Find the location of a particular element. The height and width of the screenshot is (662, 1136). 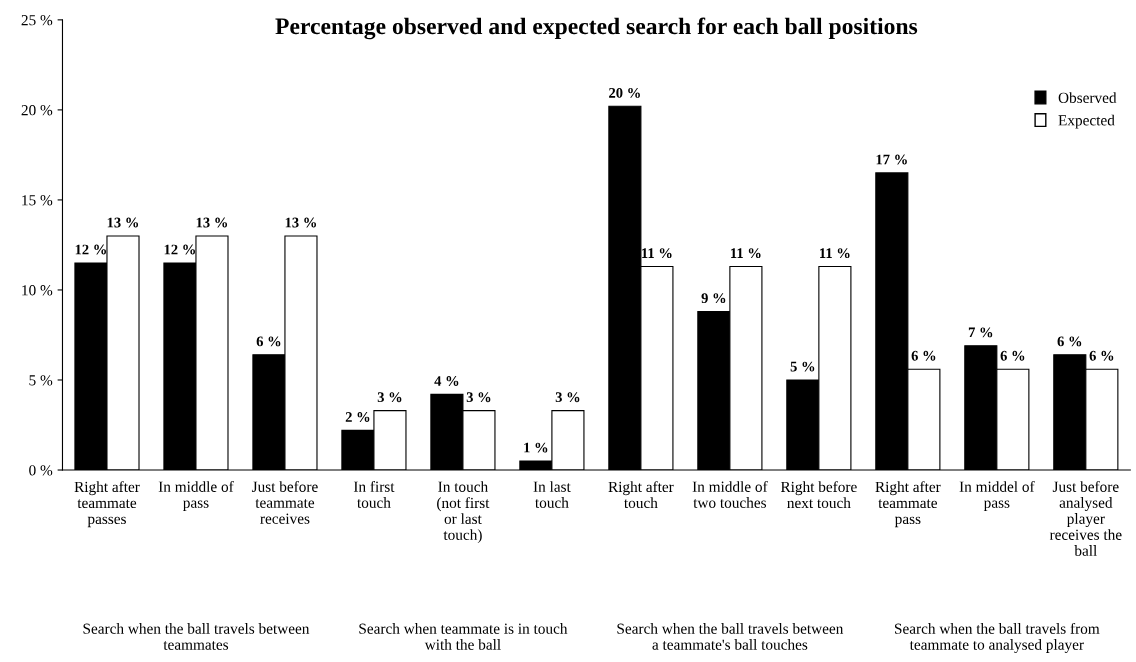

text: Search when the ball travels between a teammate's ball touches is located at coordinates (730, 636).